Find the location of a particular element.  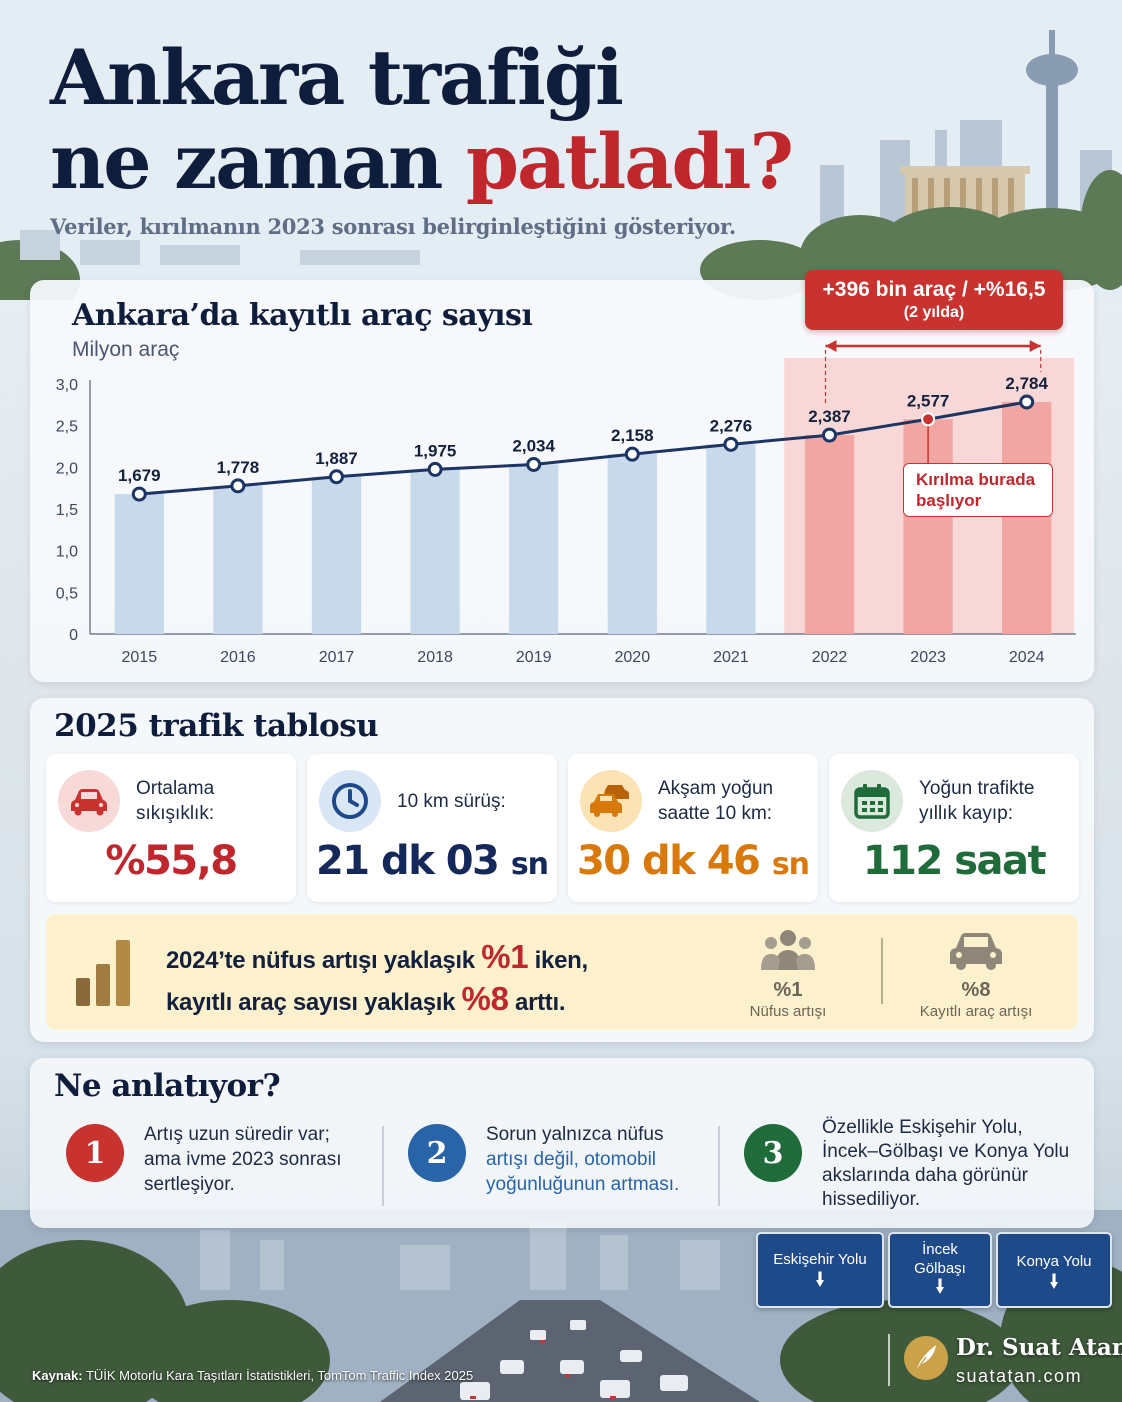

road-sign-konya-label: Konya Yolu is located at coordinates (1054, 1261).